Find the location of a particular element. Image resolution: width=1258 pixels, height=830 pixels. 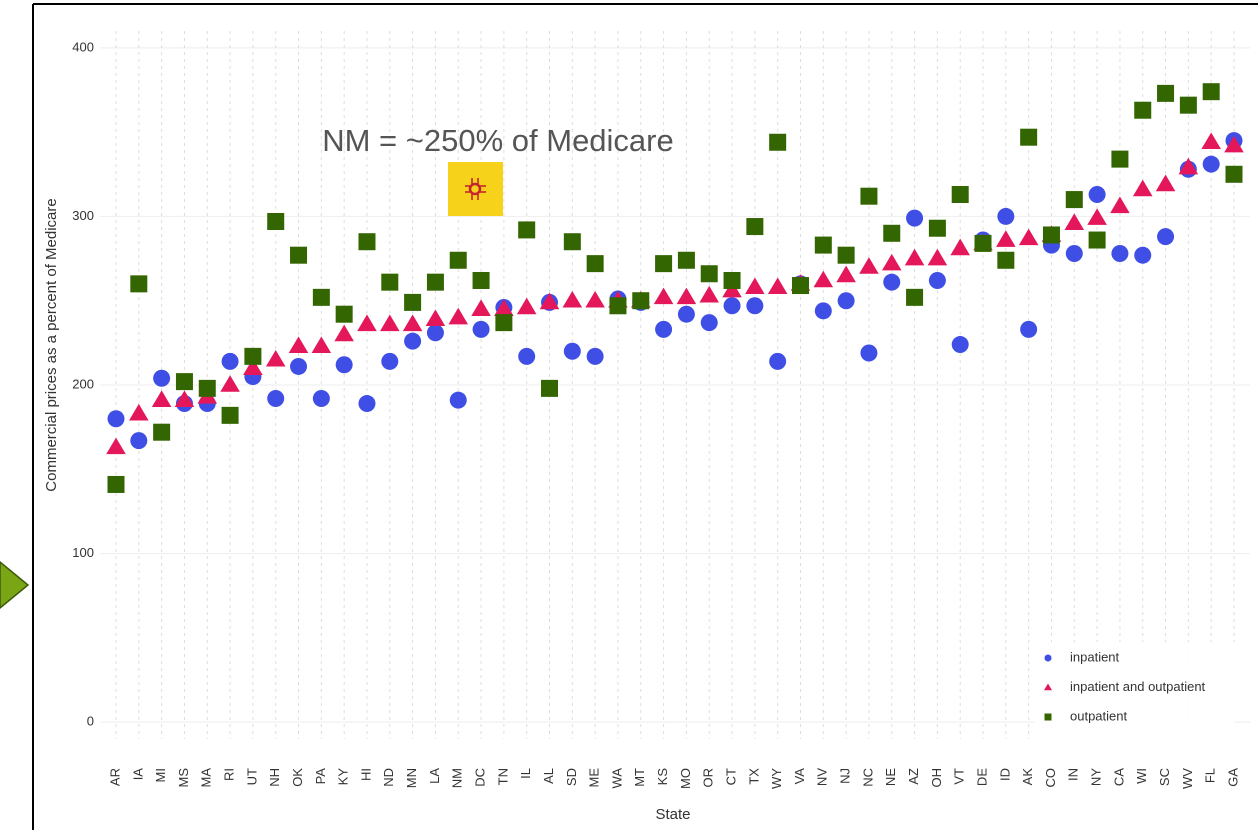

x-tick-label: WI is located at coordinates (1141, 776).